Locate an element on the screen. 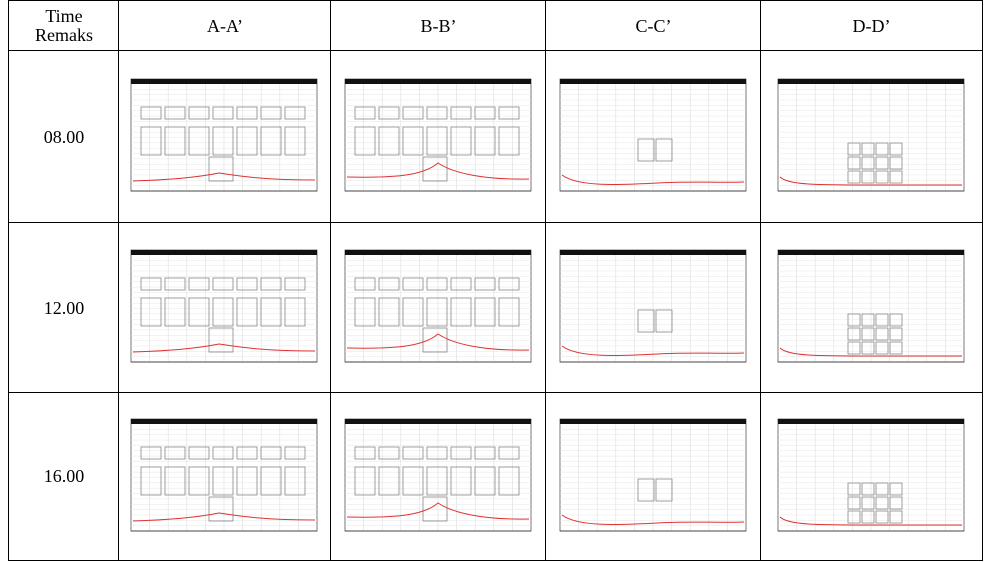  column-header: A-A’ is located at coordinates (224, 25).